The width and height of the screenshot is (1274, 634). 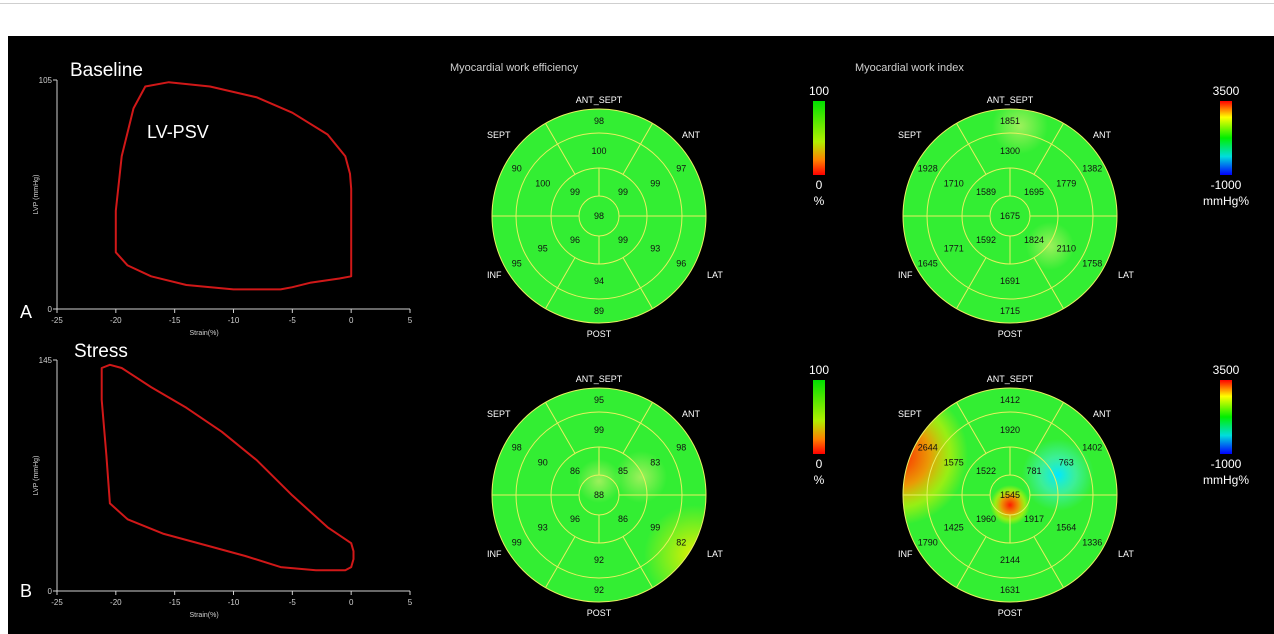 What do you see at coordinates (26, 591) in the screenshot?
I see `panel-letter-b: B` at bounding box center [26, 591].